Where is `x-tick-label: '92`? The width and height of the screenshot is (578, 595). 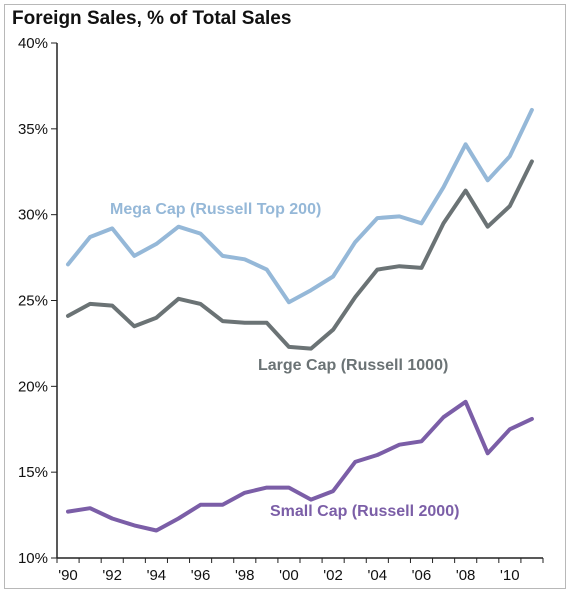
x-tick-label: '92 is located at coordinates (112, 575).